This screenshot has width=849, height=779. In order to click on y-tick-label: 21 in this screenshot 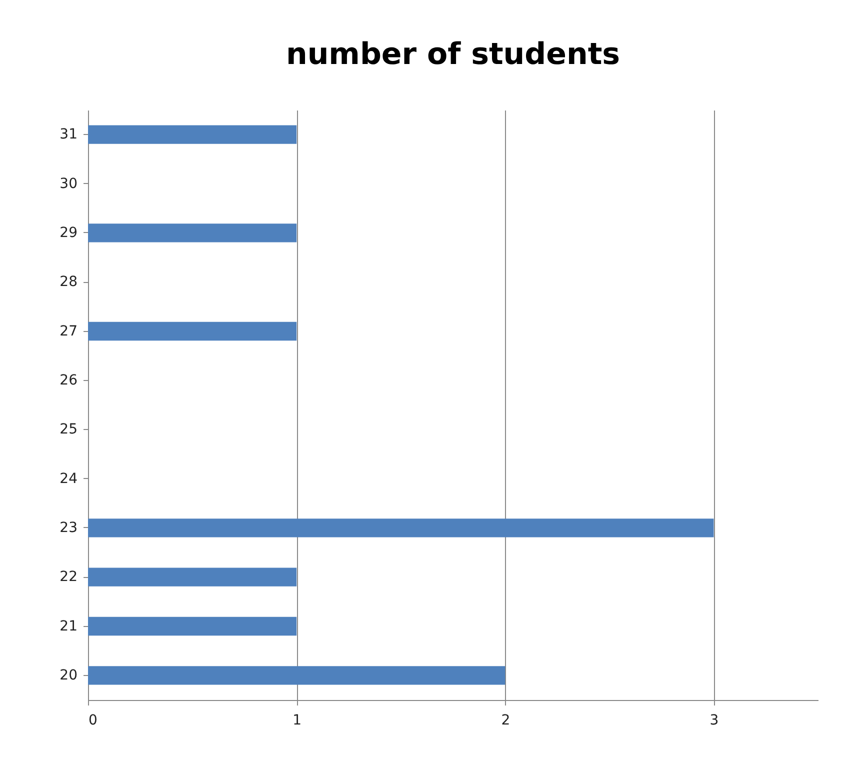, I will do `click(69, 626)`.